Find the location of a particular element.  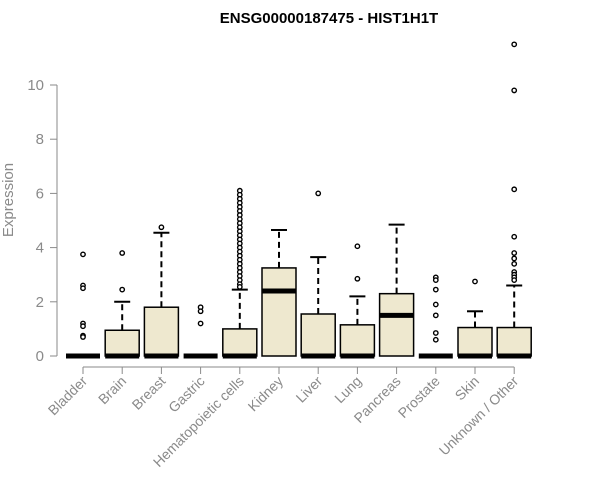

y-tick-label: 0 is located at coordinates (40, 356).